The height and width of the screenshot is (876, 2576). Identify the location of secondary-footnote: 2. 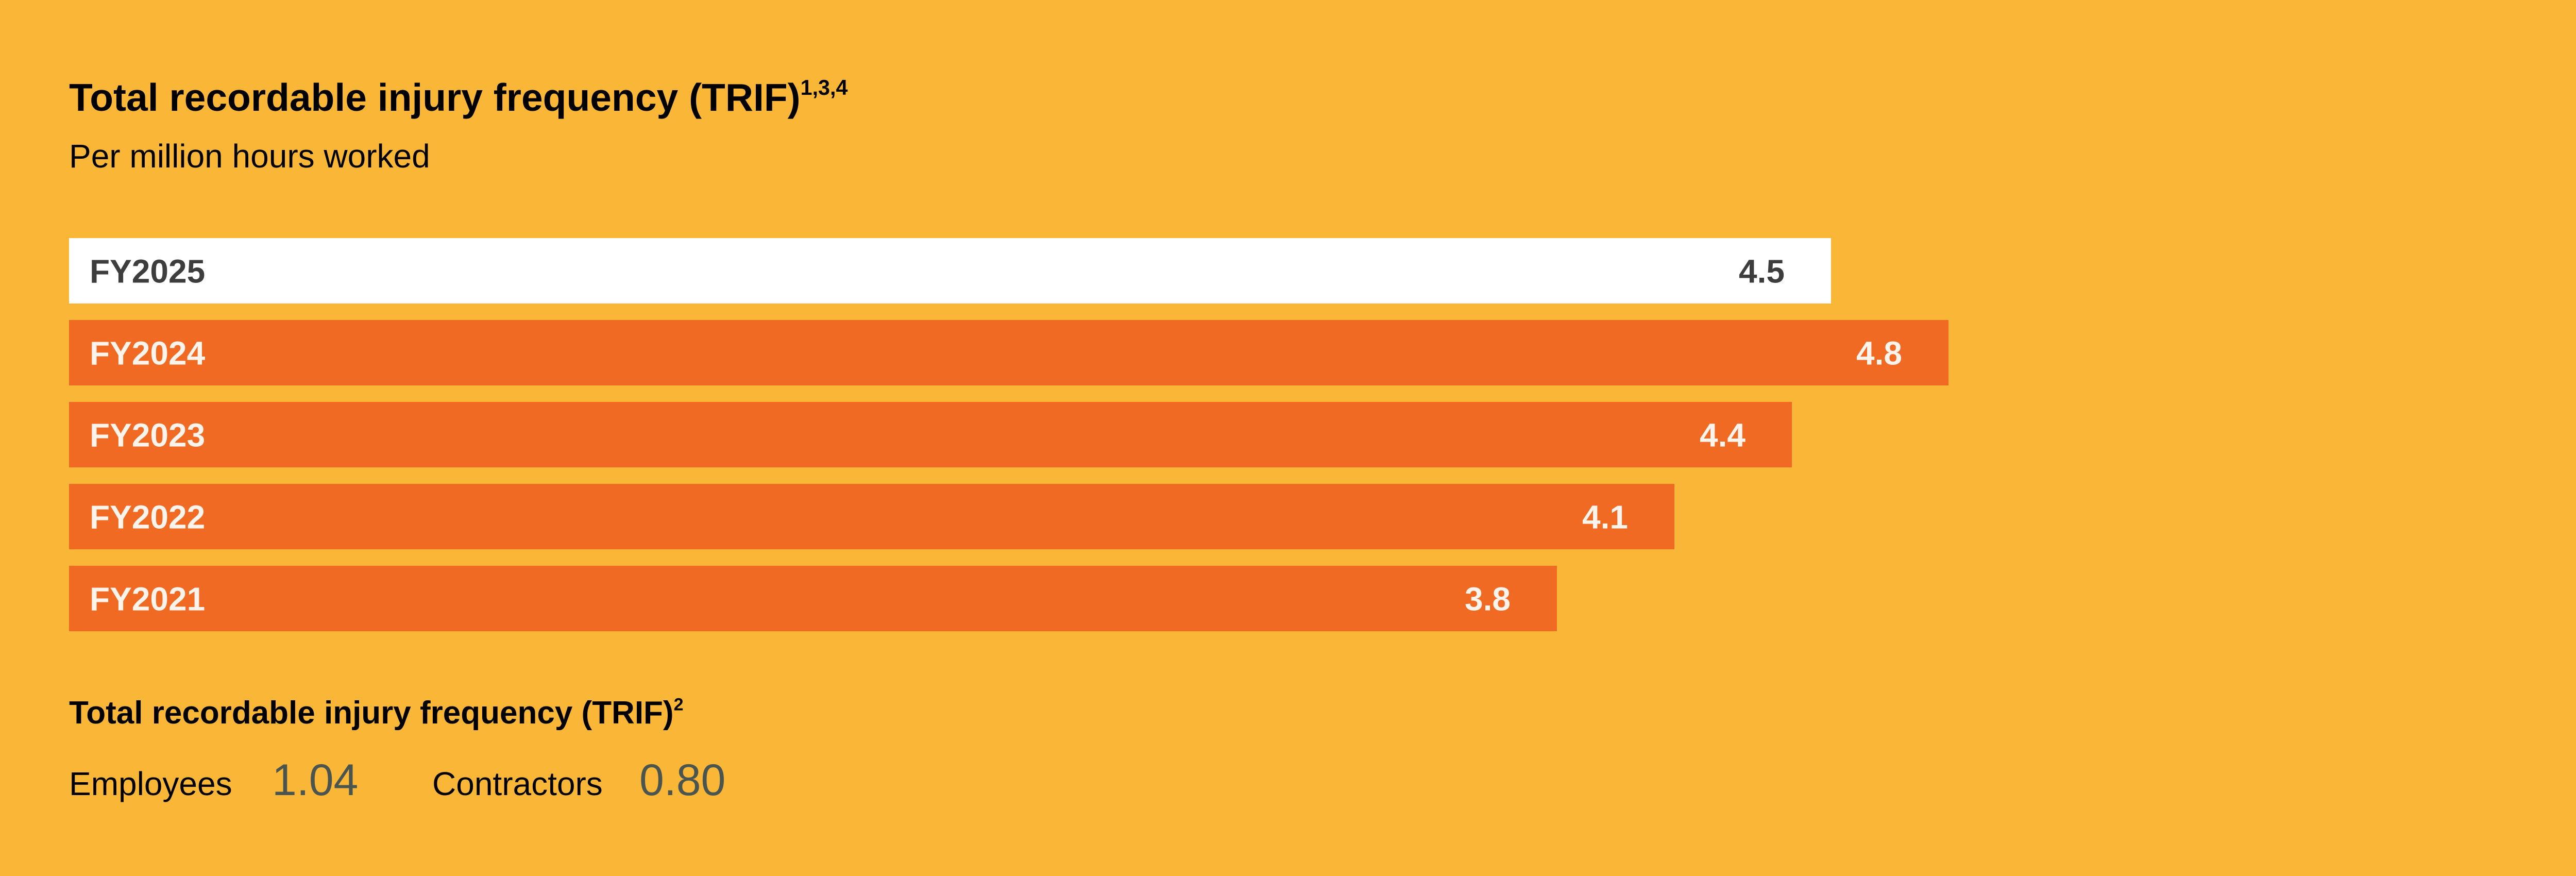
(678, 705).